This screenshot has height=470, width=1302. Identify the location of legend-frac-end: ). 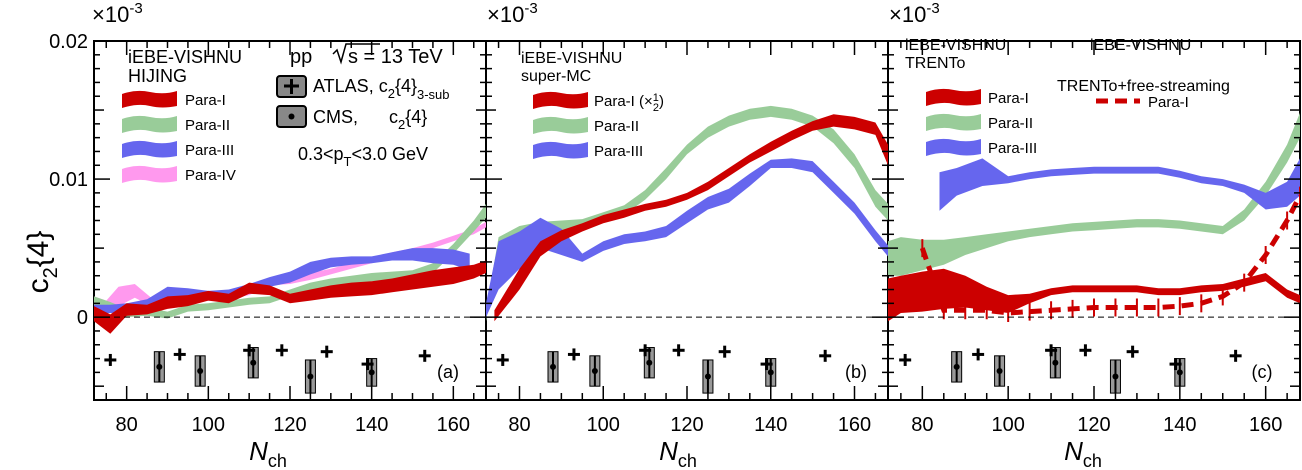
(661, 101).